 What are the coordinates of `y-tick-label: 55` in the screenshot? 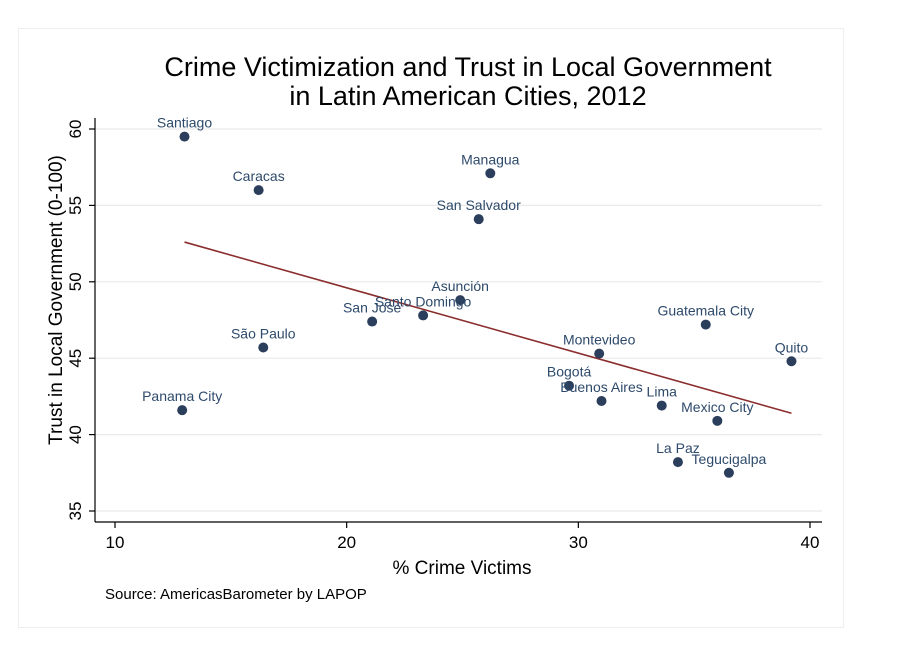 It's located at (75, 205).